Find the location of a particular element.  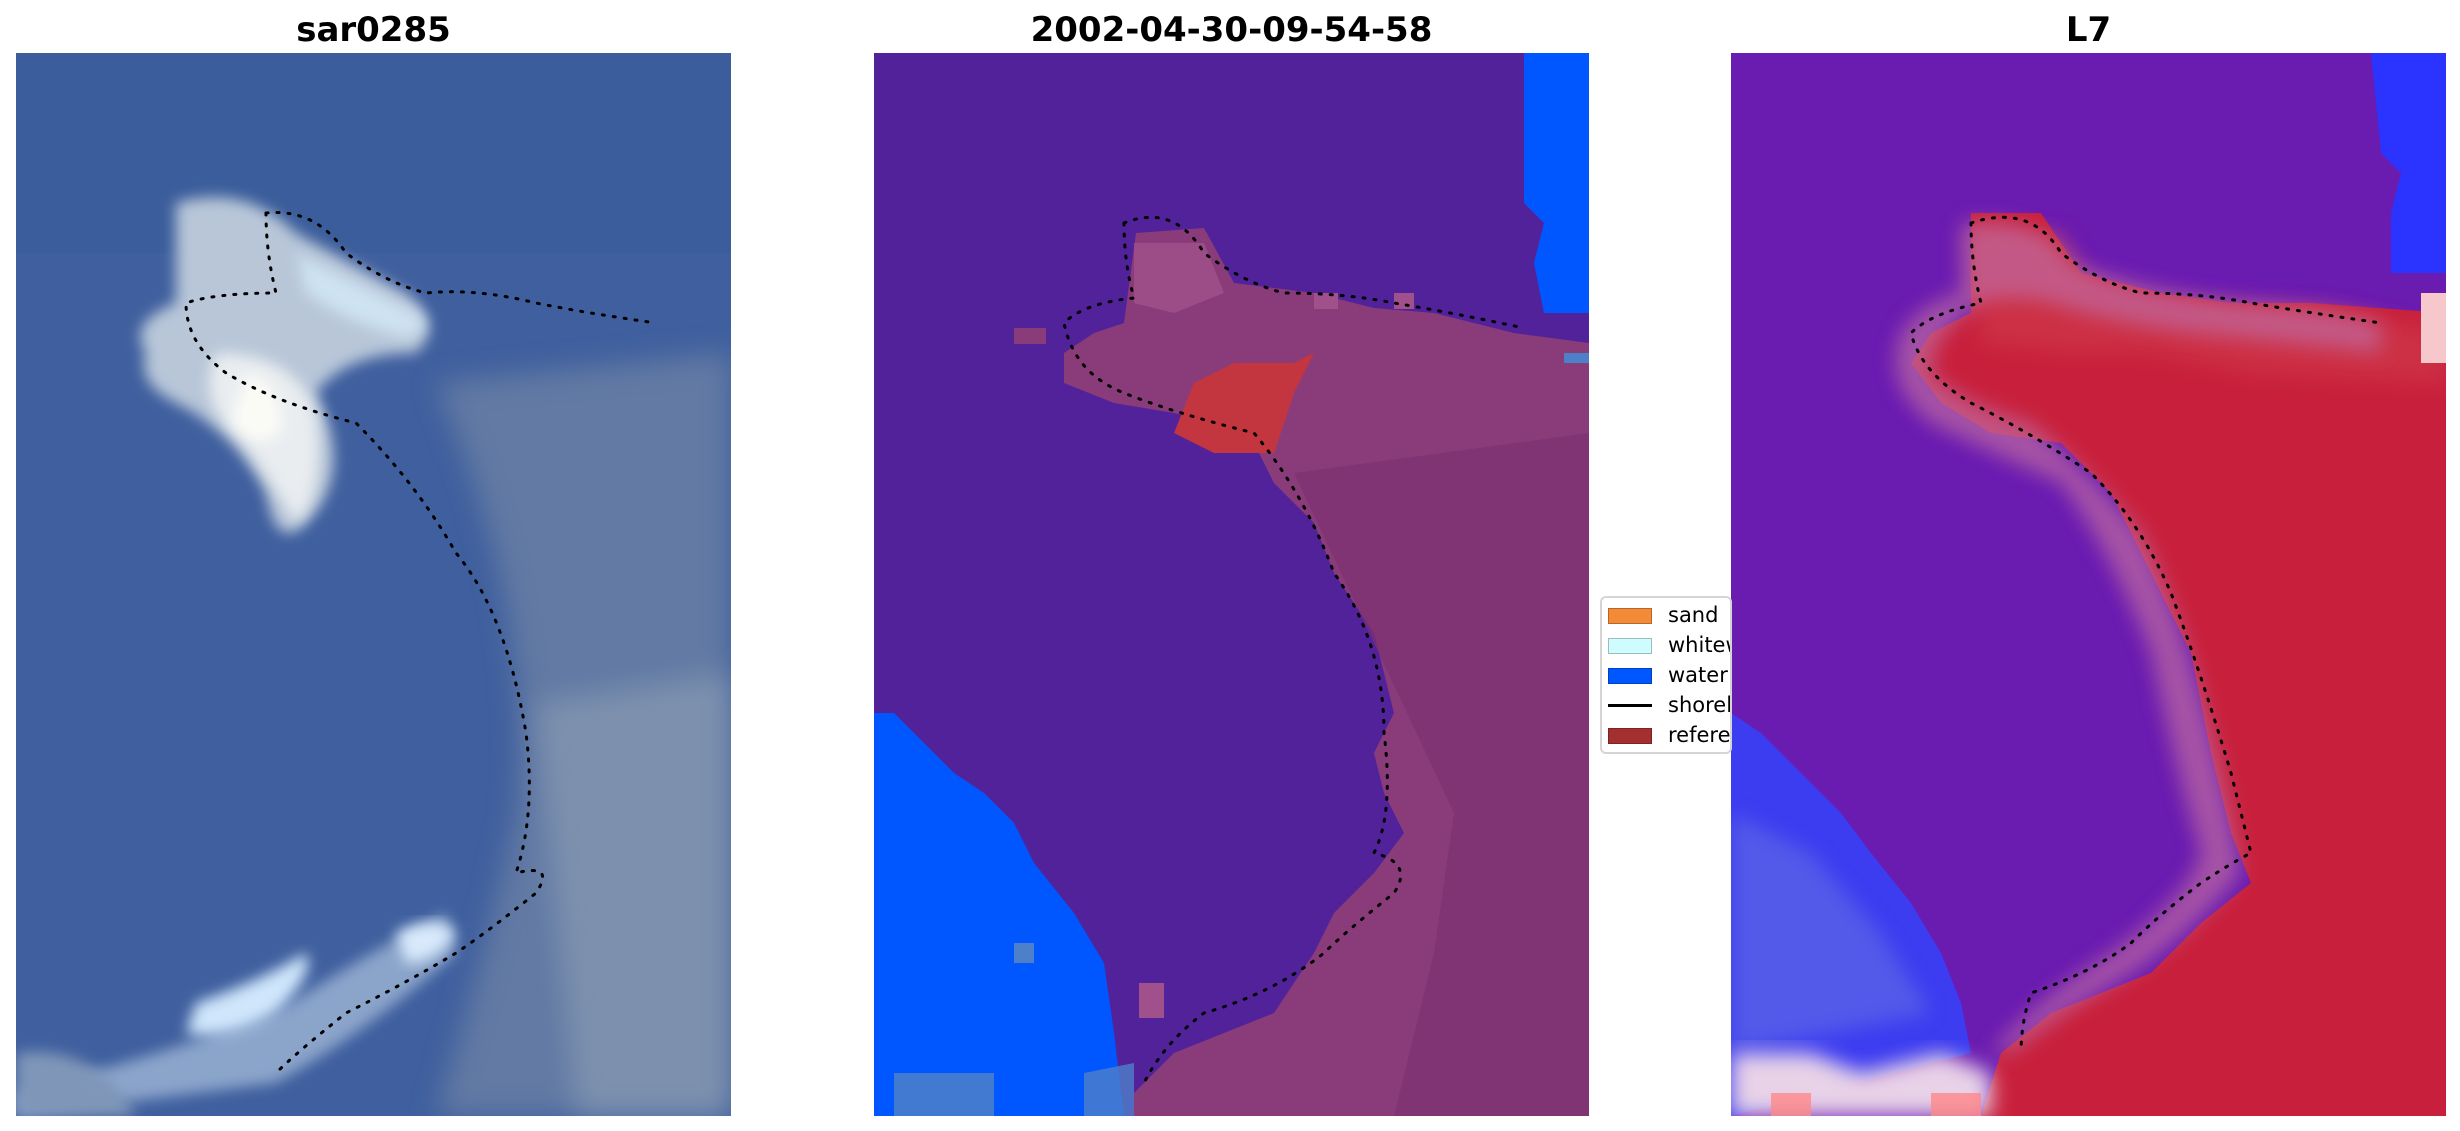

legend-label-sand: sand is located at coordinates (1693, 615).